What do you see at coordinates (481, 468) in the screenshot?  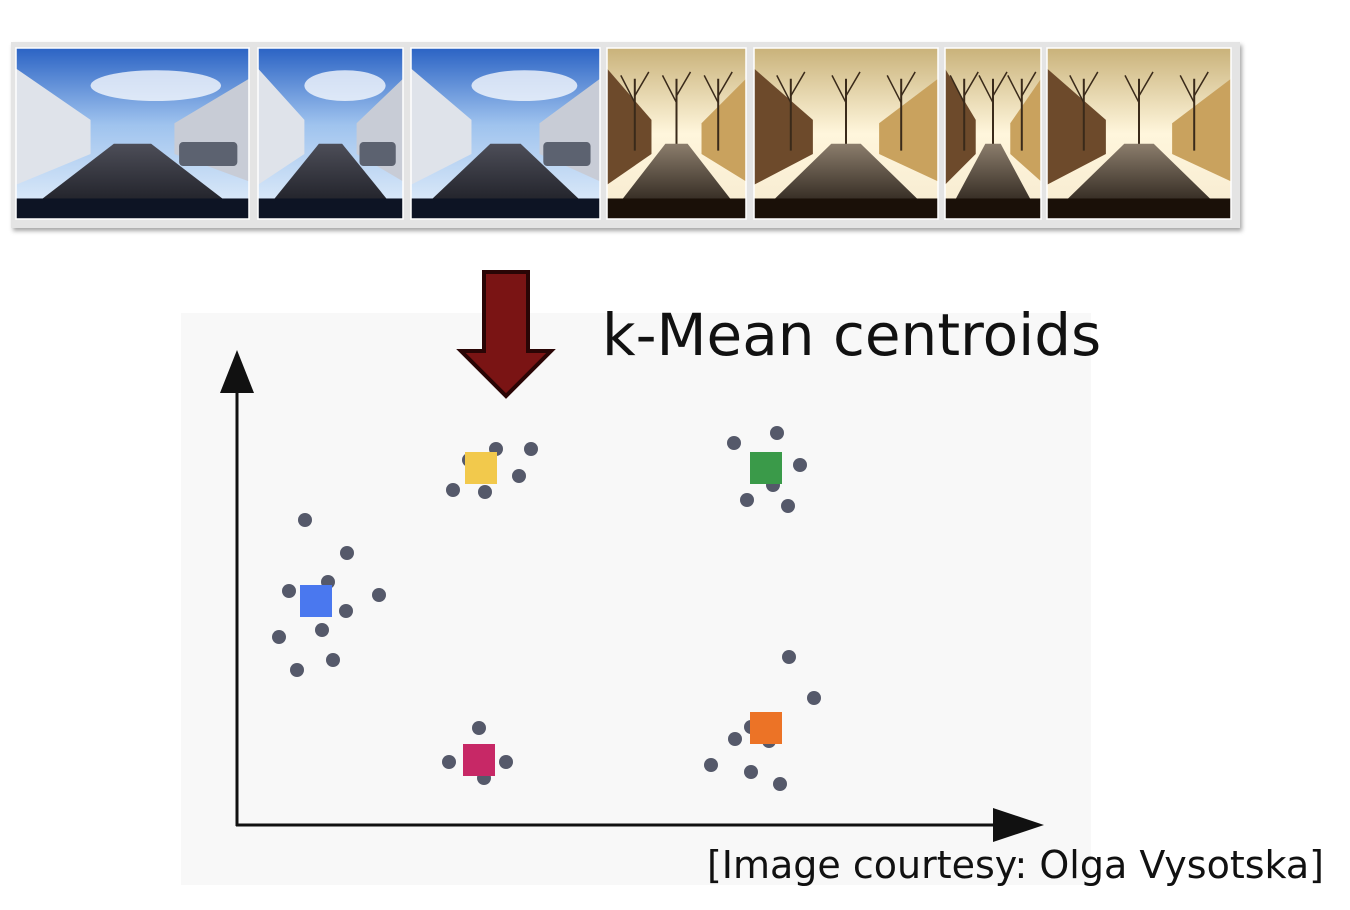 I see `centroid-yellow` at bounding box center [481, 468].